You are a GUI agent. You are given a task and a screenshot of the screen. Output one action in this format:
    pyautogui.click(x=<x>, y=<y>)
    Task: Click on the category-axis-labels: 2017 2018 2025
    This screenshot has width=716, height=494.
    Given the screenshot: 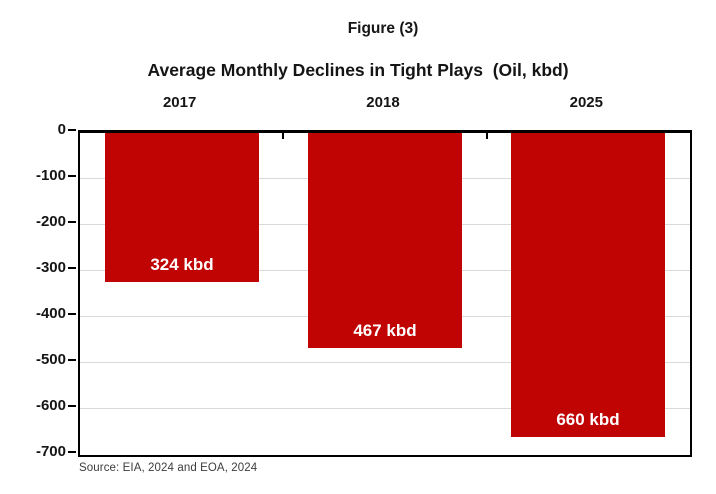 What is the action you would take?
    pyautogui.click(x=383, y=103)
    